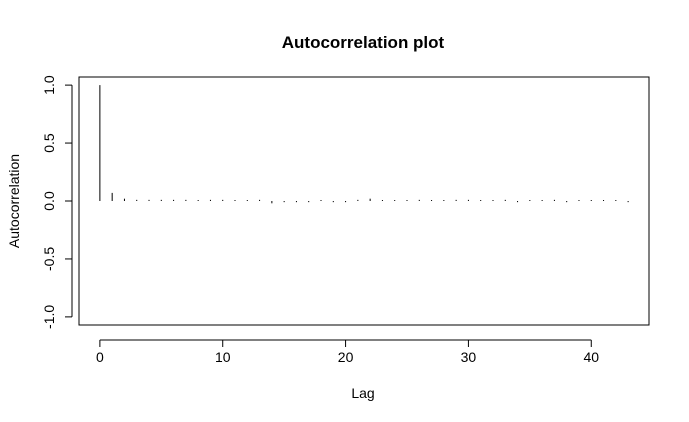 The image size is (689, 422). What do you see at coordinates (49, 201) in the screenshot?
I see `y-tick-label: 0.0` at bounding box center [49, 201].